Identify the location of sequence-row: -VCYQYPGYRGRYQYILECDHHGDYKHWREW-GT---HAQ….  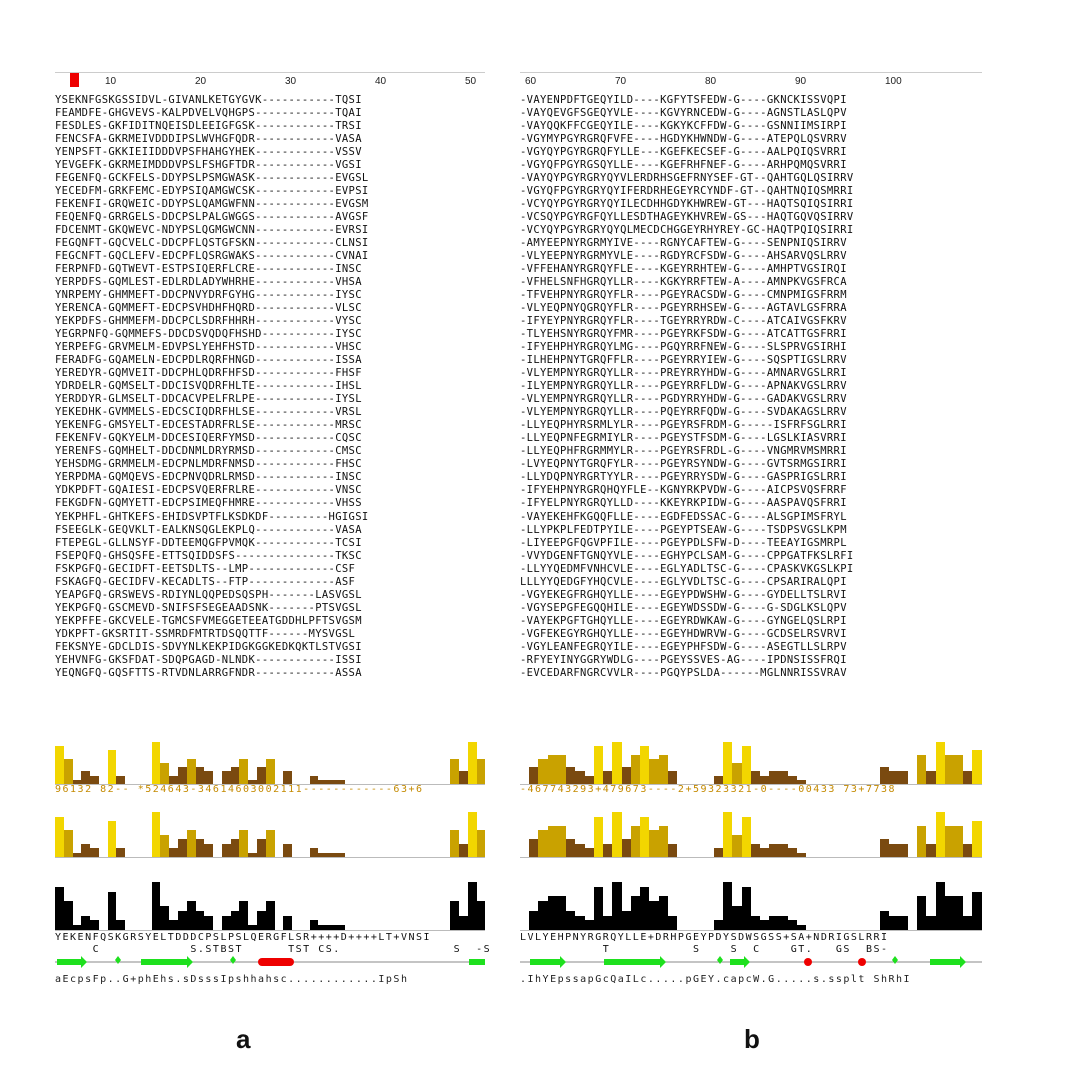
(687, 204).